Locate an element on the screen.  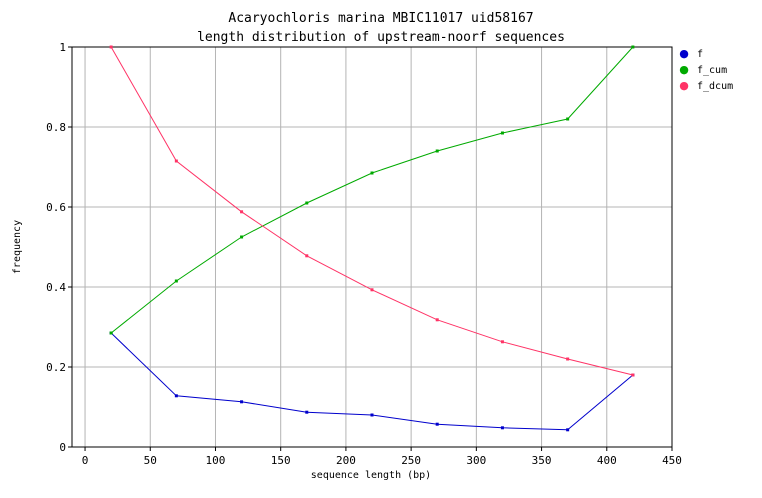
y-axis-ticks: 0 0.2 0.4 0.6 0.8 1 is located at coordinates (59, 247).